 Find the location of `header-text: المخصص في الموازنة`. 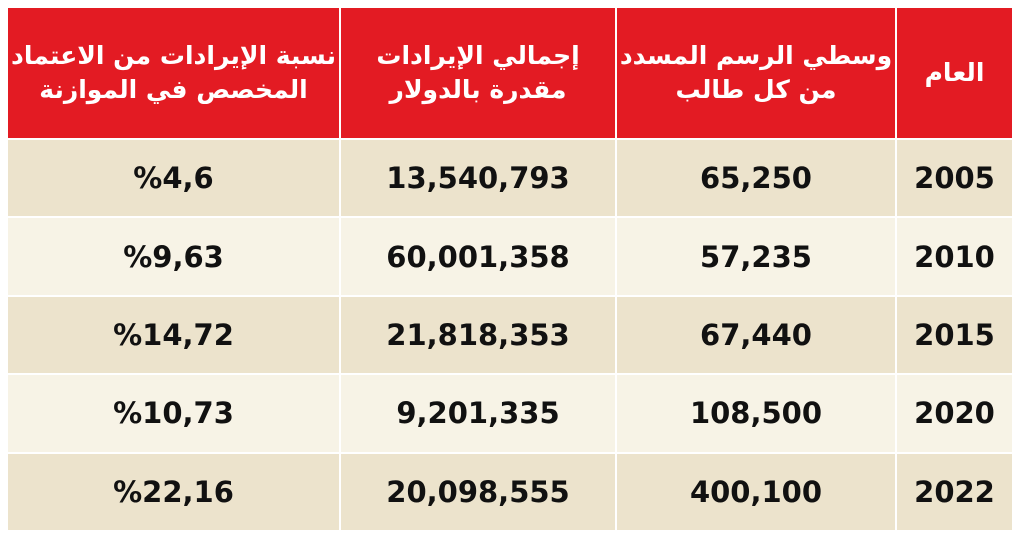

header-text: المخصص في الموازنة is located at coordinates (173, 89).